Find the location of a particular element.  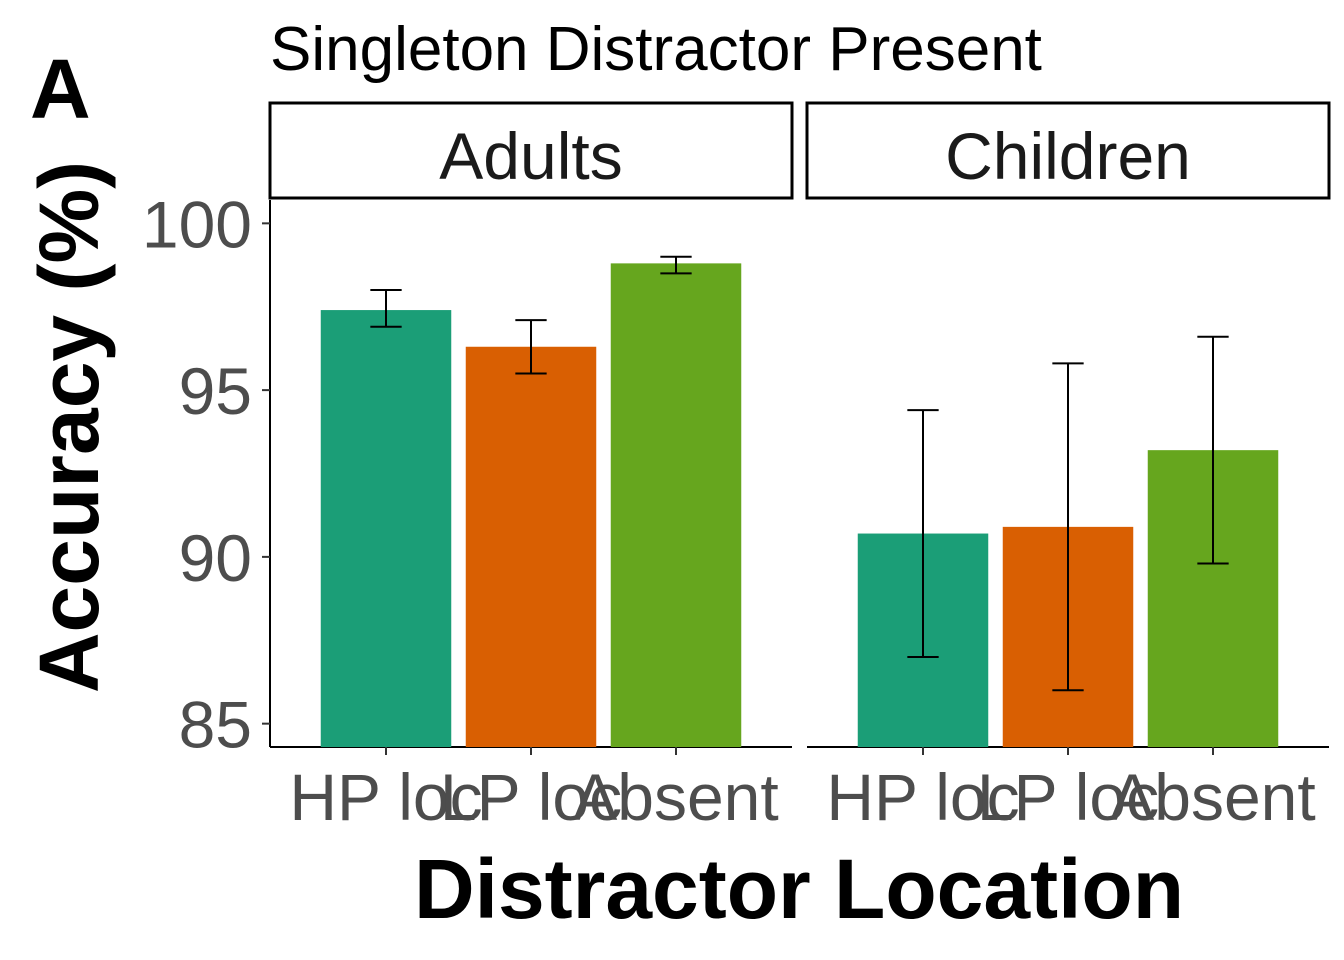

chart-title: Singleton Distractor Present is located at coordinates (656, 49).